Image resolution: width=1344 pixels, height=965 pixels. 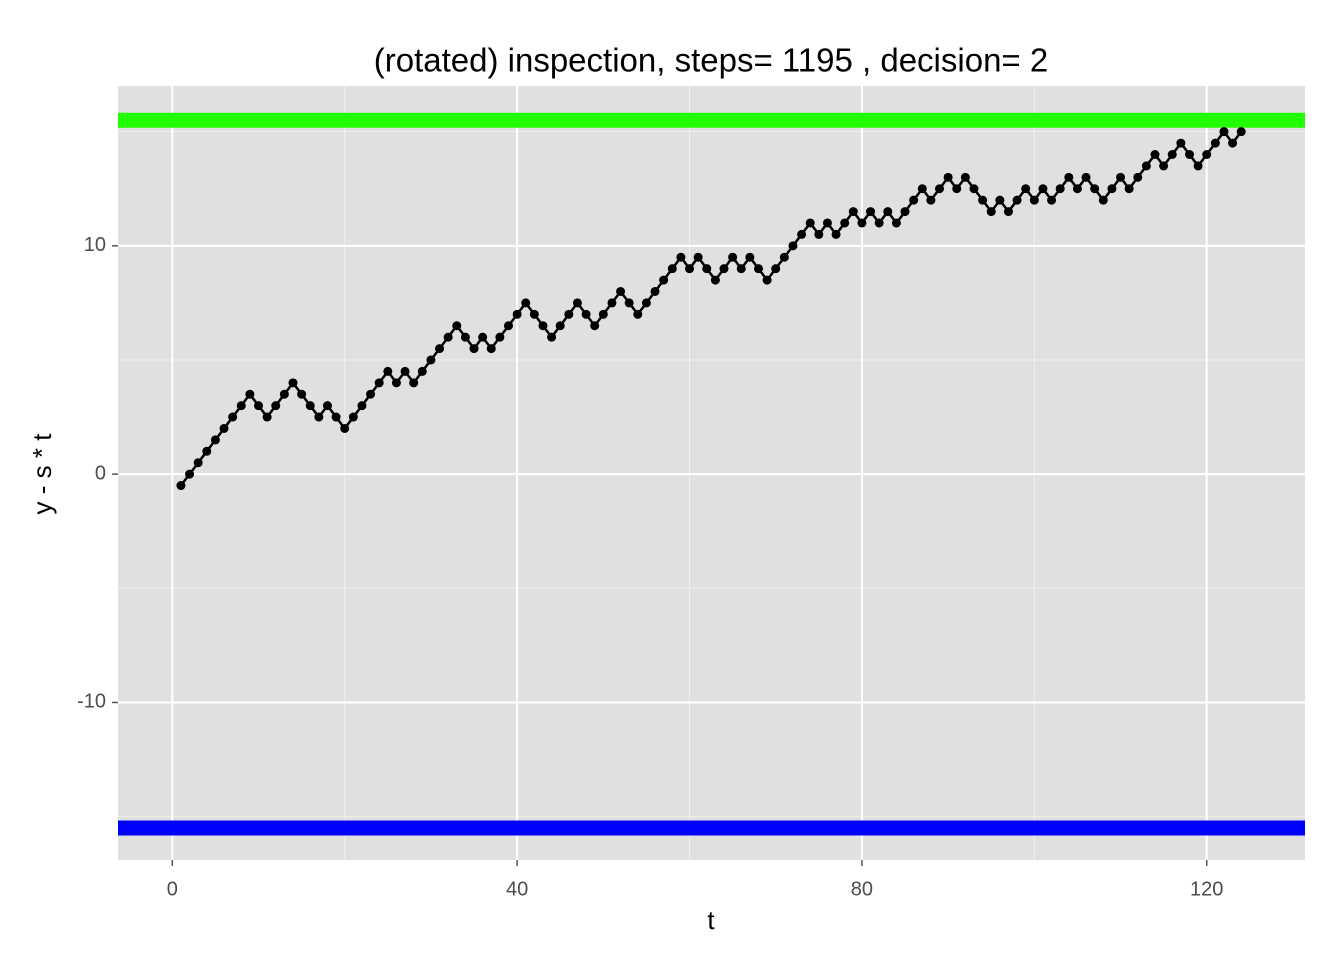 I want to click on x-tick-label: 80, so click(x=862, y=889).